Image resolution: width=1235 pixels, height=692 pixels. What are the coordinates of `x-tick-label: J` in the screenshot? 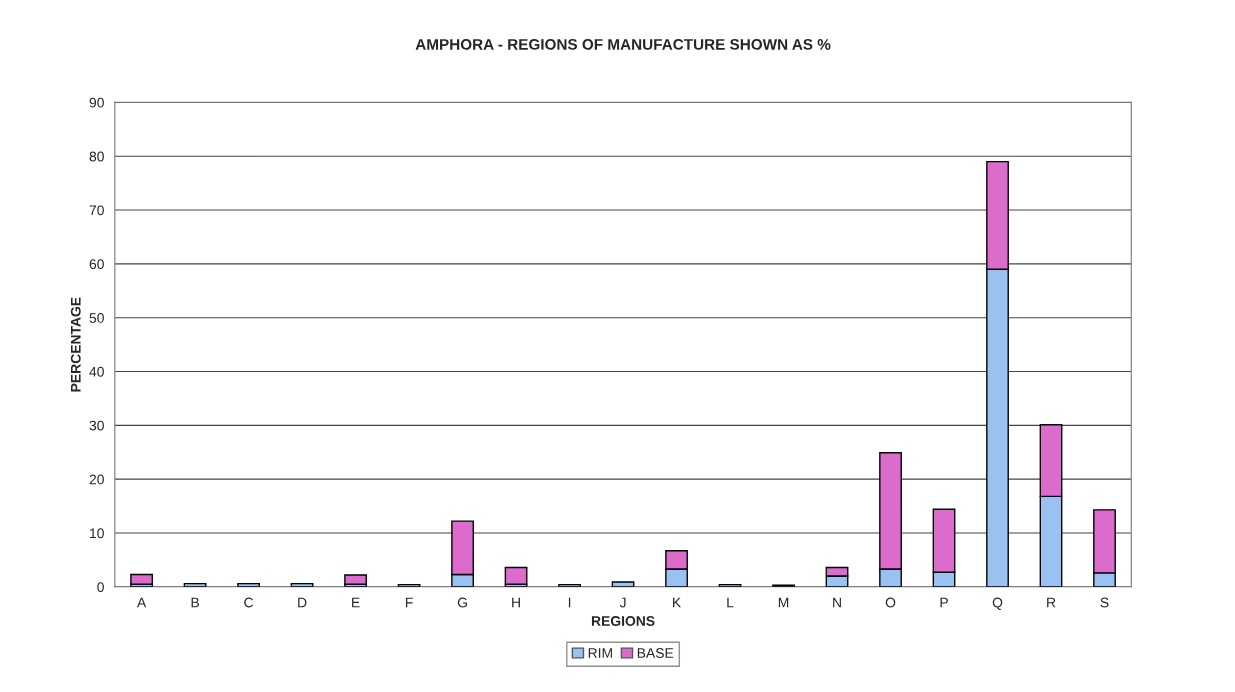 It's located at (622, 602).